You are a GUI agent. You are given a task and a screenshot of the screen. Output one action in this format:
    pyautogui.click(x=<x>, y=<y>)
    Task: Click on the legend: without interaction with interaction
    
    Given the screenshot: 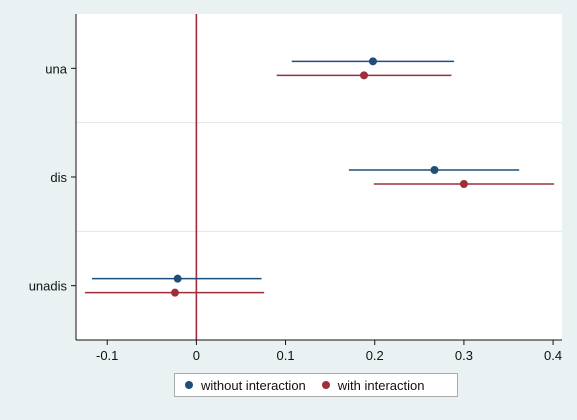 What is the action you would take?
    pyautogui.click(x=316, y=385)
    